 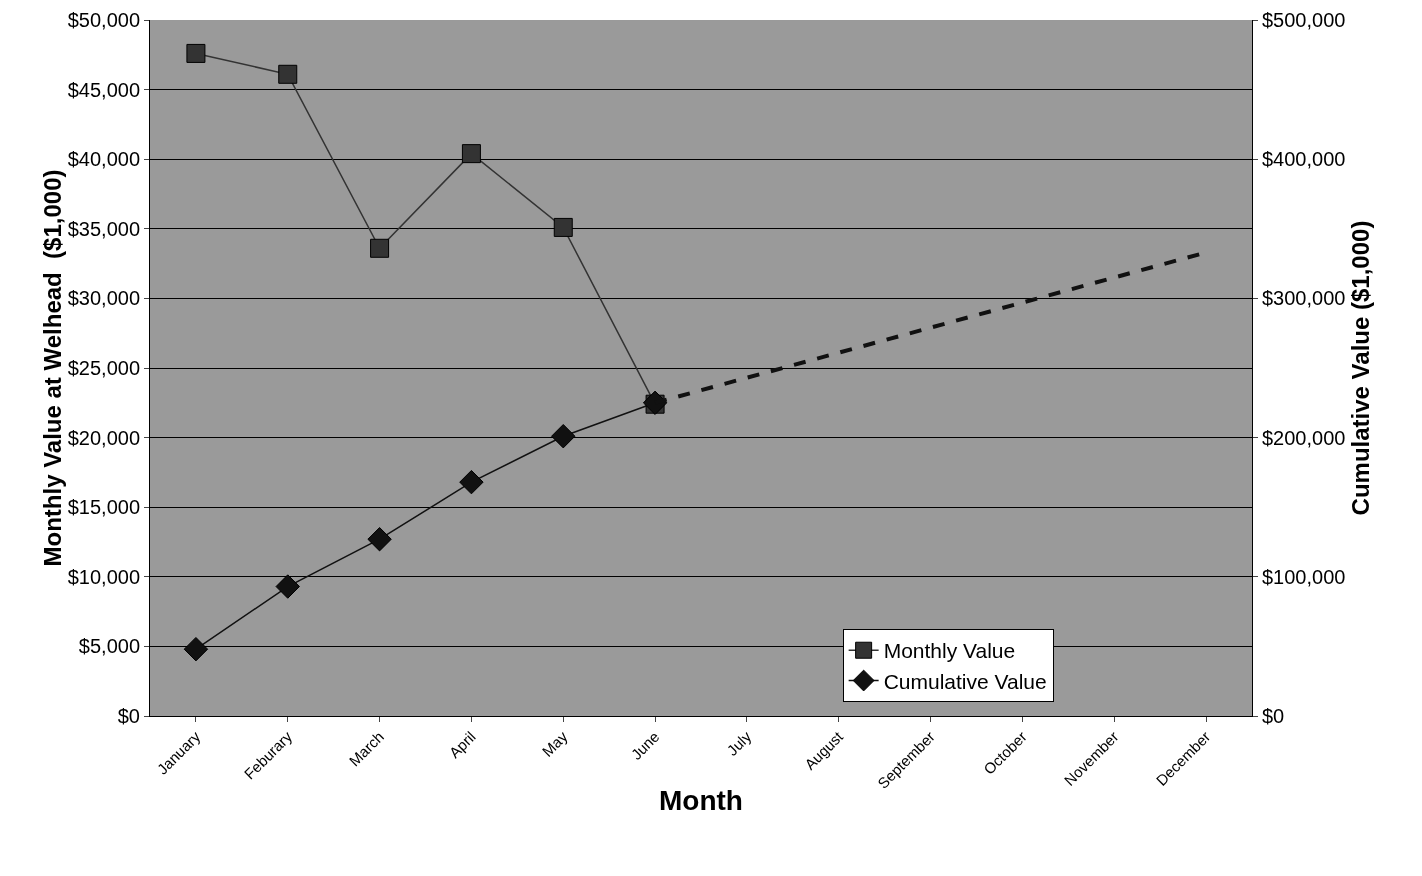 I want to click on y-tick-label: $35,000, so click(x=103, y=228).